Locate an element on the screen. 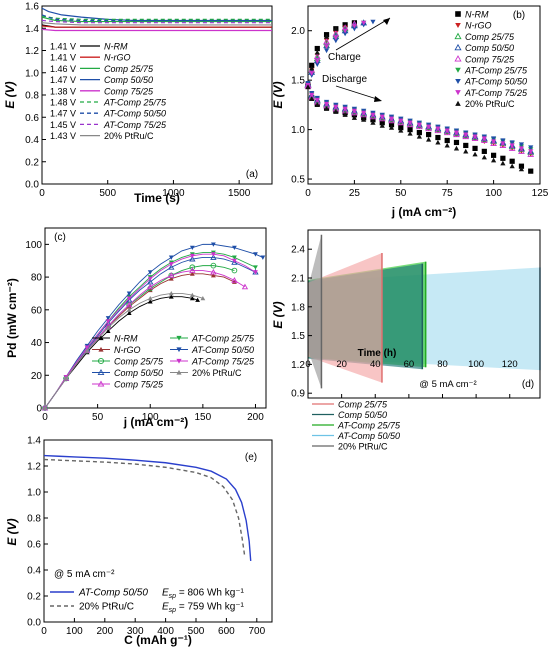 Image resolution: width=550 pixels, height=665 pixels. y-tick-label: 0.6 is located at coordinates (34, 545).